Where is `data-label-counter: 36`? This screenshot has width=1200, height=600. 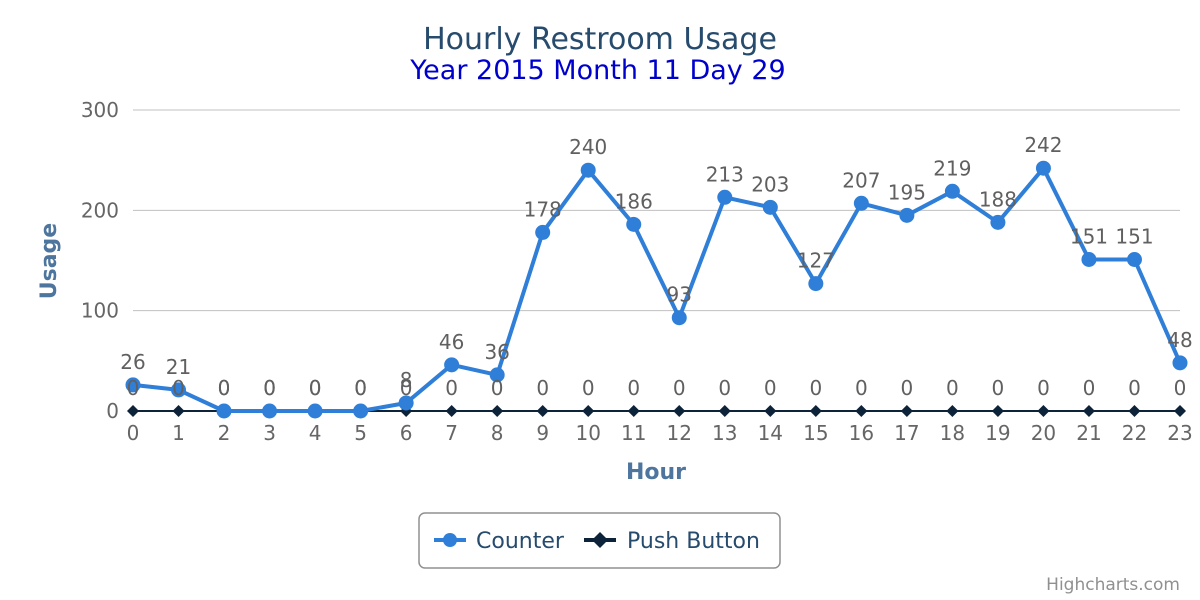
data-label-counter: 36 is located at coordinates (496, 352).